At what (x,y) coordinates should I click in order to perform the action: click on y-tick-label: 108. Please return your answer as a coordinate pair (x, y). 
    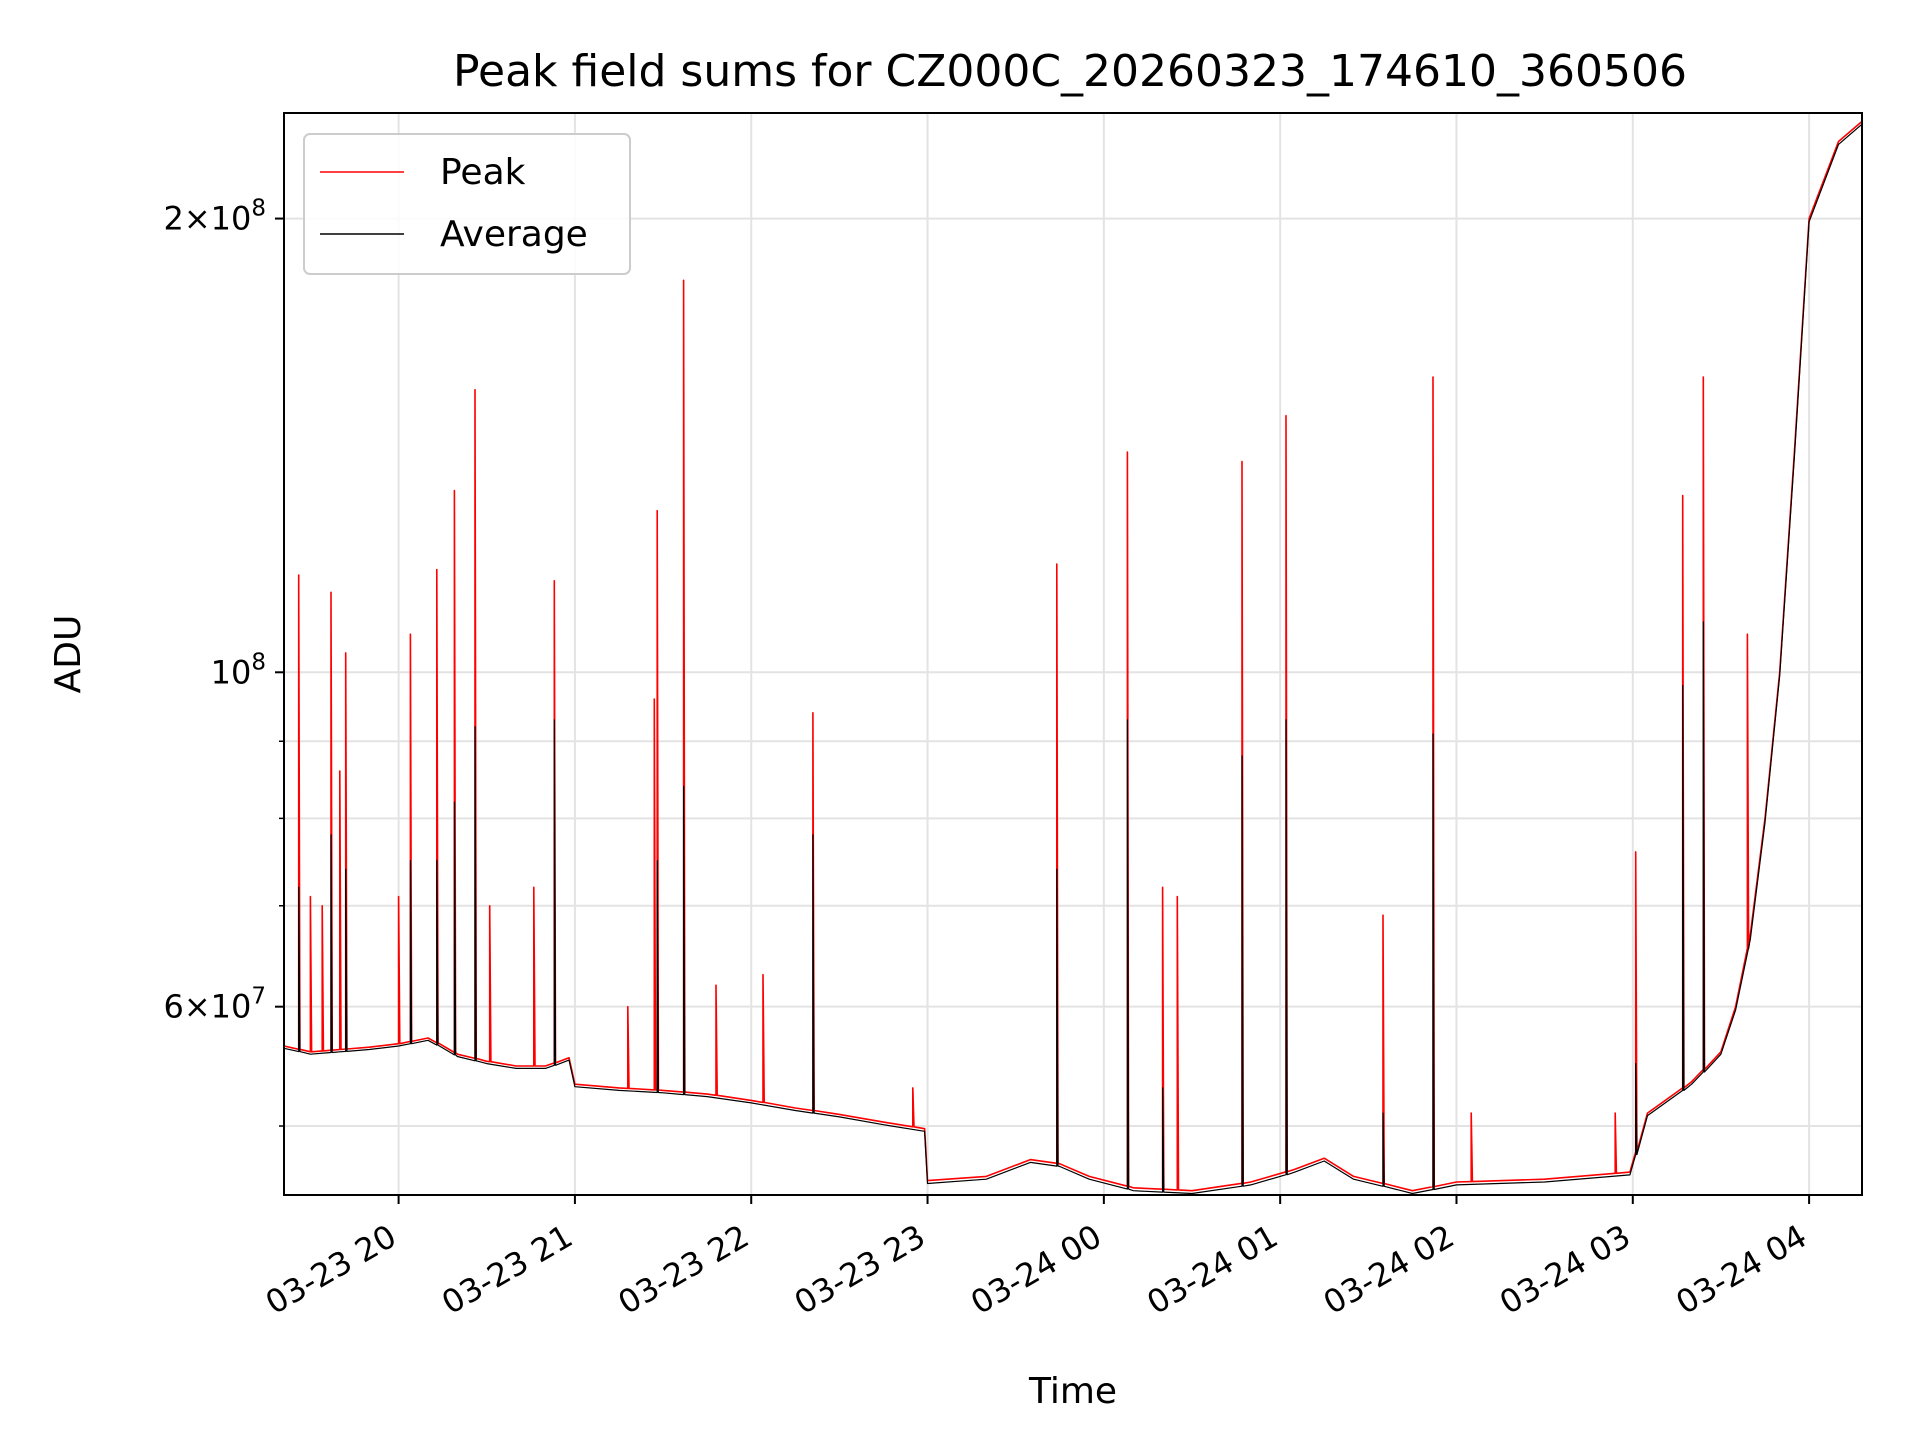
    Looking at the image, I should click on (238, 670).